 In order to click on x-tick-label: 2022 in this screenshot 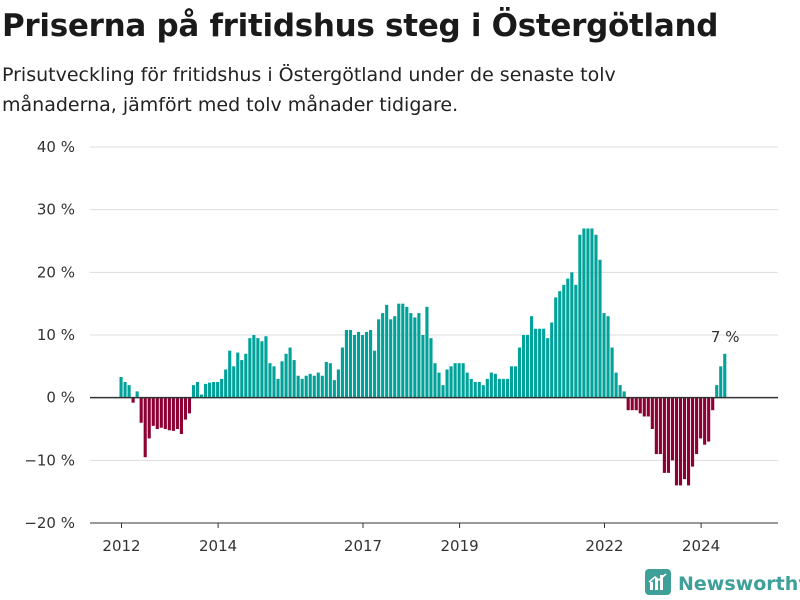, I will do `click(604, 546)`.